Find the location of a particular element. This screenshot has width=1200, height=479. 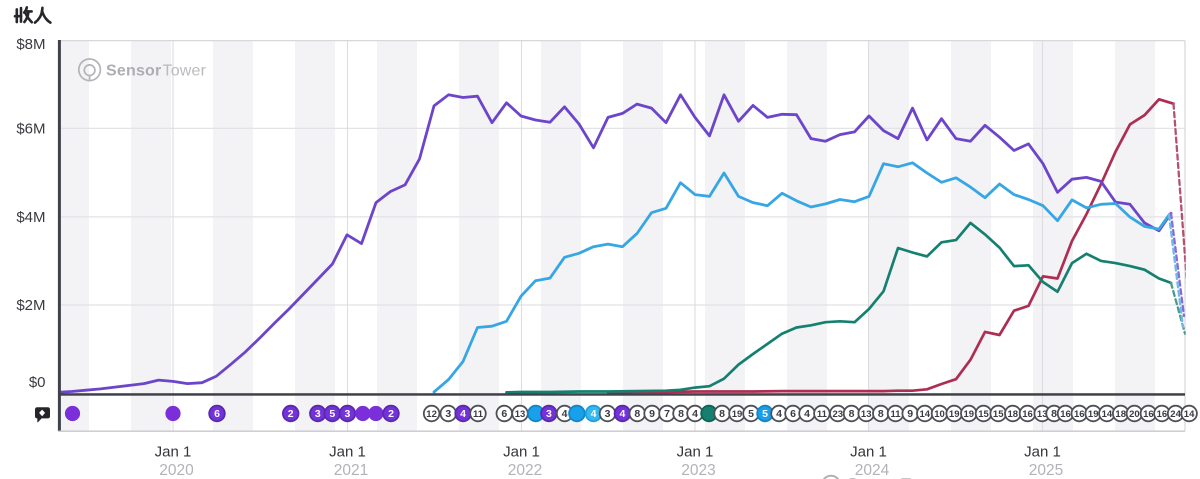

svg-text: 10 is located at coordinates (939, 414).